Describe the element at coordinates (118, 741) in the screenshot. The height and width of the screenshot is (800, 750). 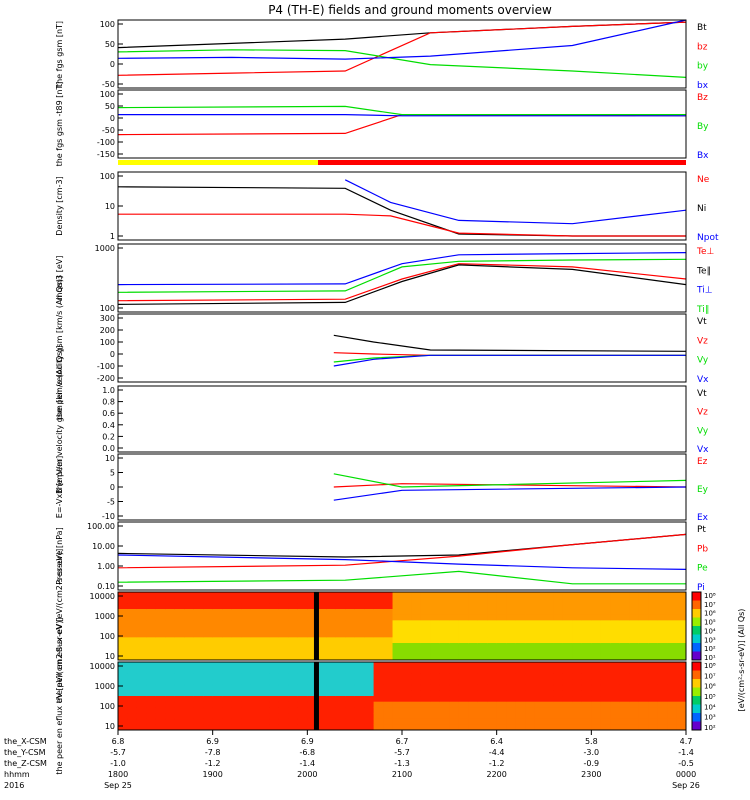
I see `ephemeris-value: 6.8` at that location.